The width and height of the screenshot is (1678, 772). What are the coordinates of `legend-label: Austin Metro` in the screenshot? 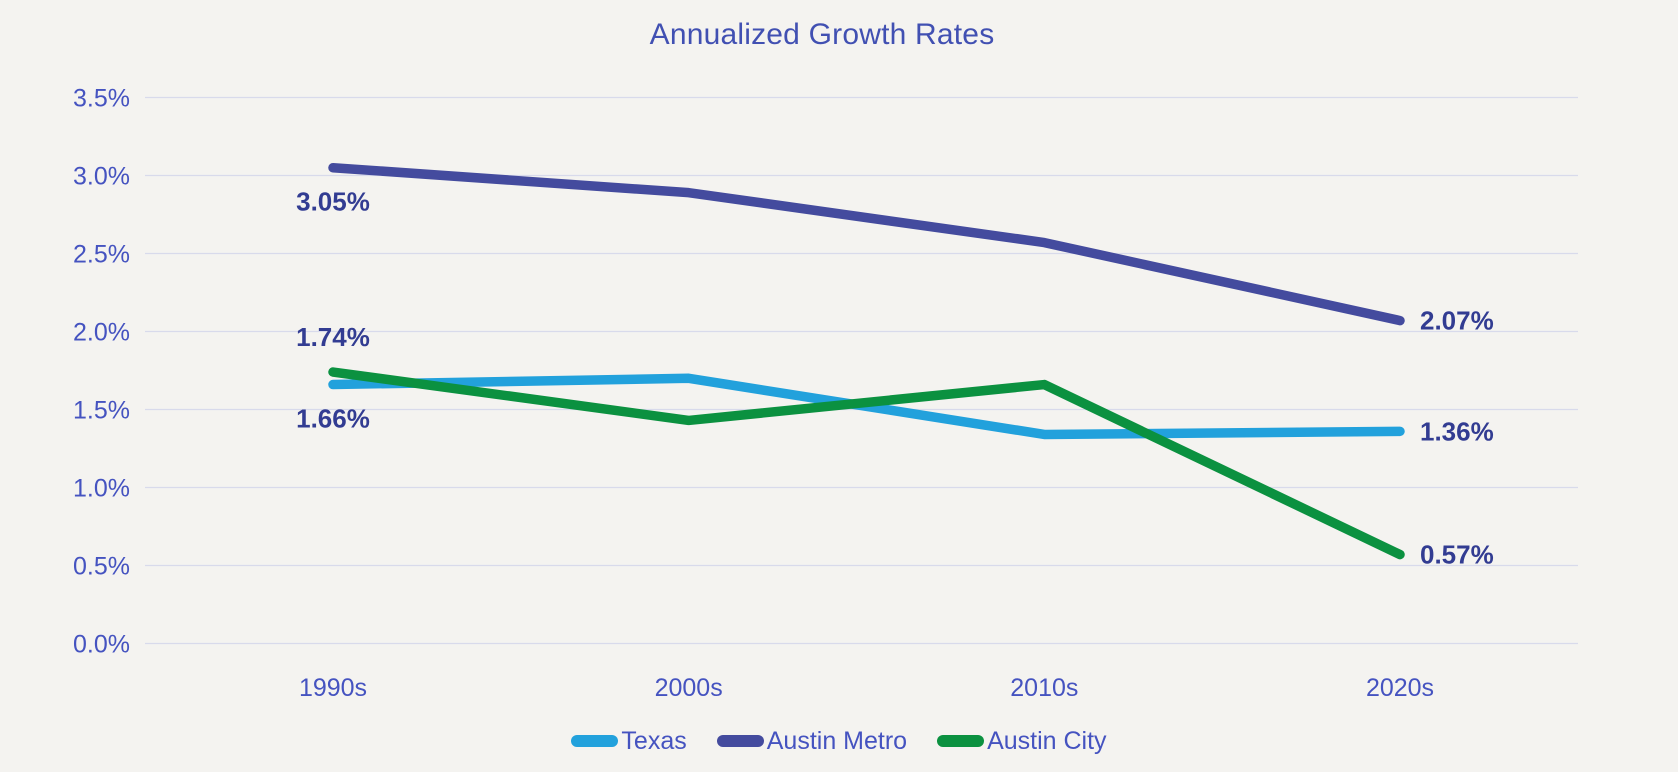 It's located at (837, 741).